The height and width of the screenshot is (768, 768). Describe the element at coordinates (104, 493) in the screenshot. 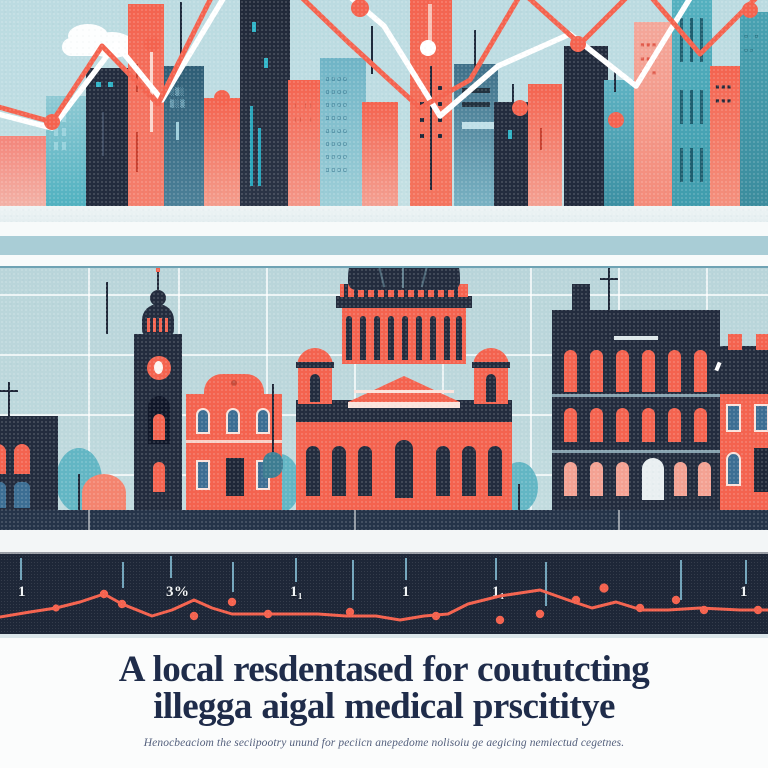

I see `tree-icon` at that location.